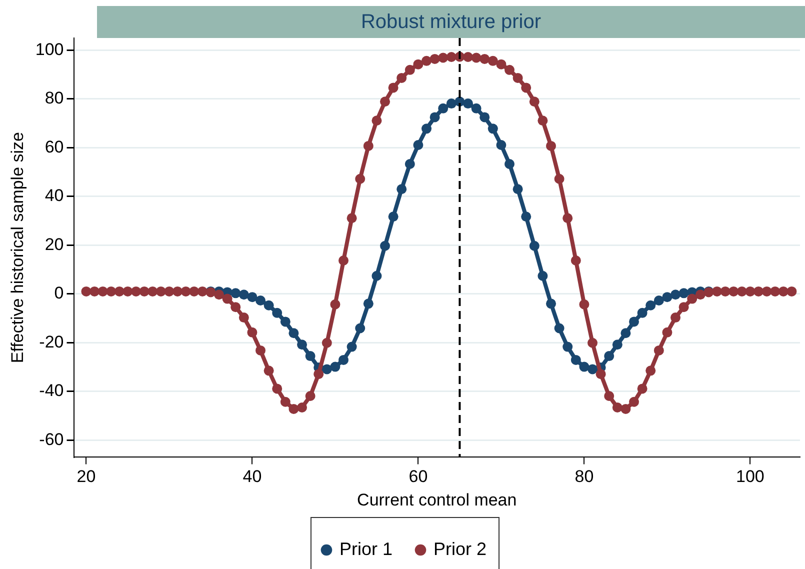  I want to click on y-tick-label: 80, so click(54, 98).